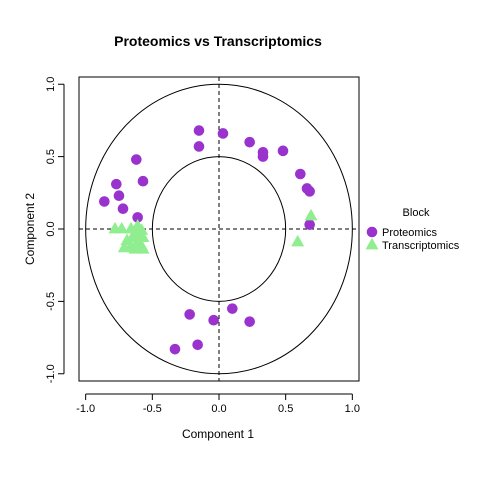 This screenshot has width=480, height=480. What do you see at coordinates (51, 228) in the screenshot?
I see `y-tick-label: 0.0` at bounding box center [51, 228].